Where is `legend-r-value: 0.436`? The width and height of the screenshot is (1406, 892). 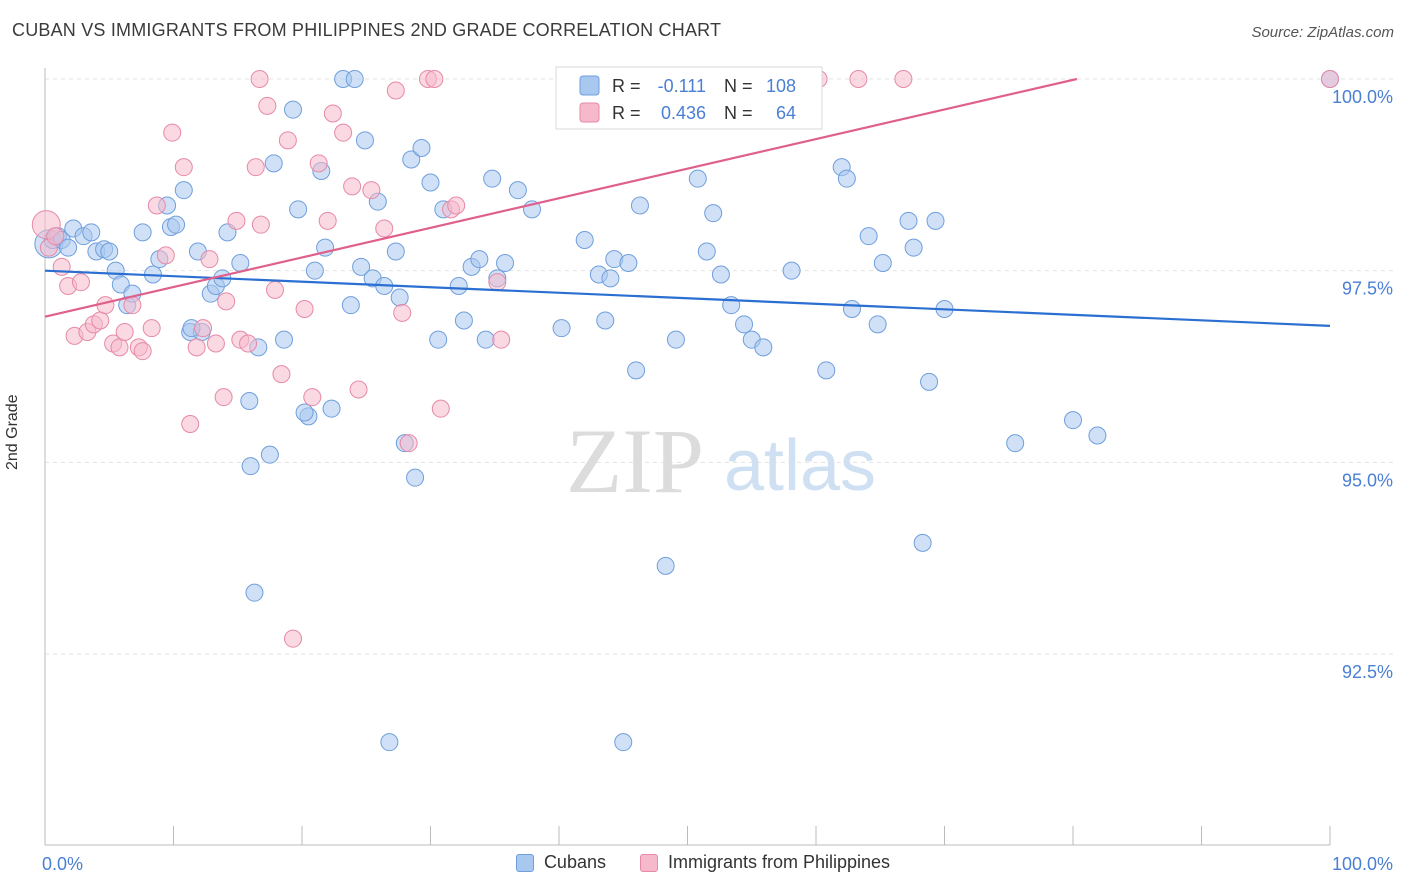 legend-r-value: 0.436 is located at coordinates (683, 113).